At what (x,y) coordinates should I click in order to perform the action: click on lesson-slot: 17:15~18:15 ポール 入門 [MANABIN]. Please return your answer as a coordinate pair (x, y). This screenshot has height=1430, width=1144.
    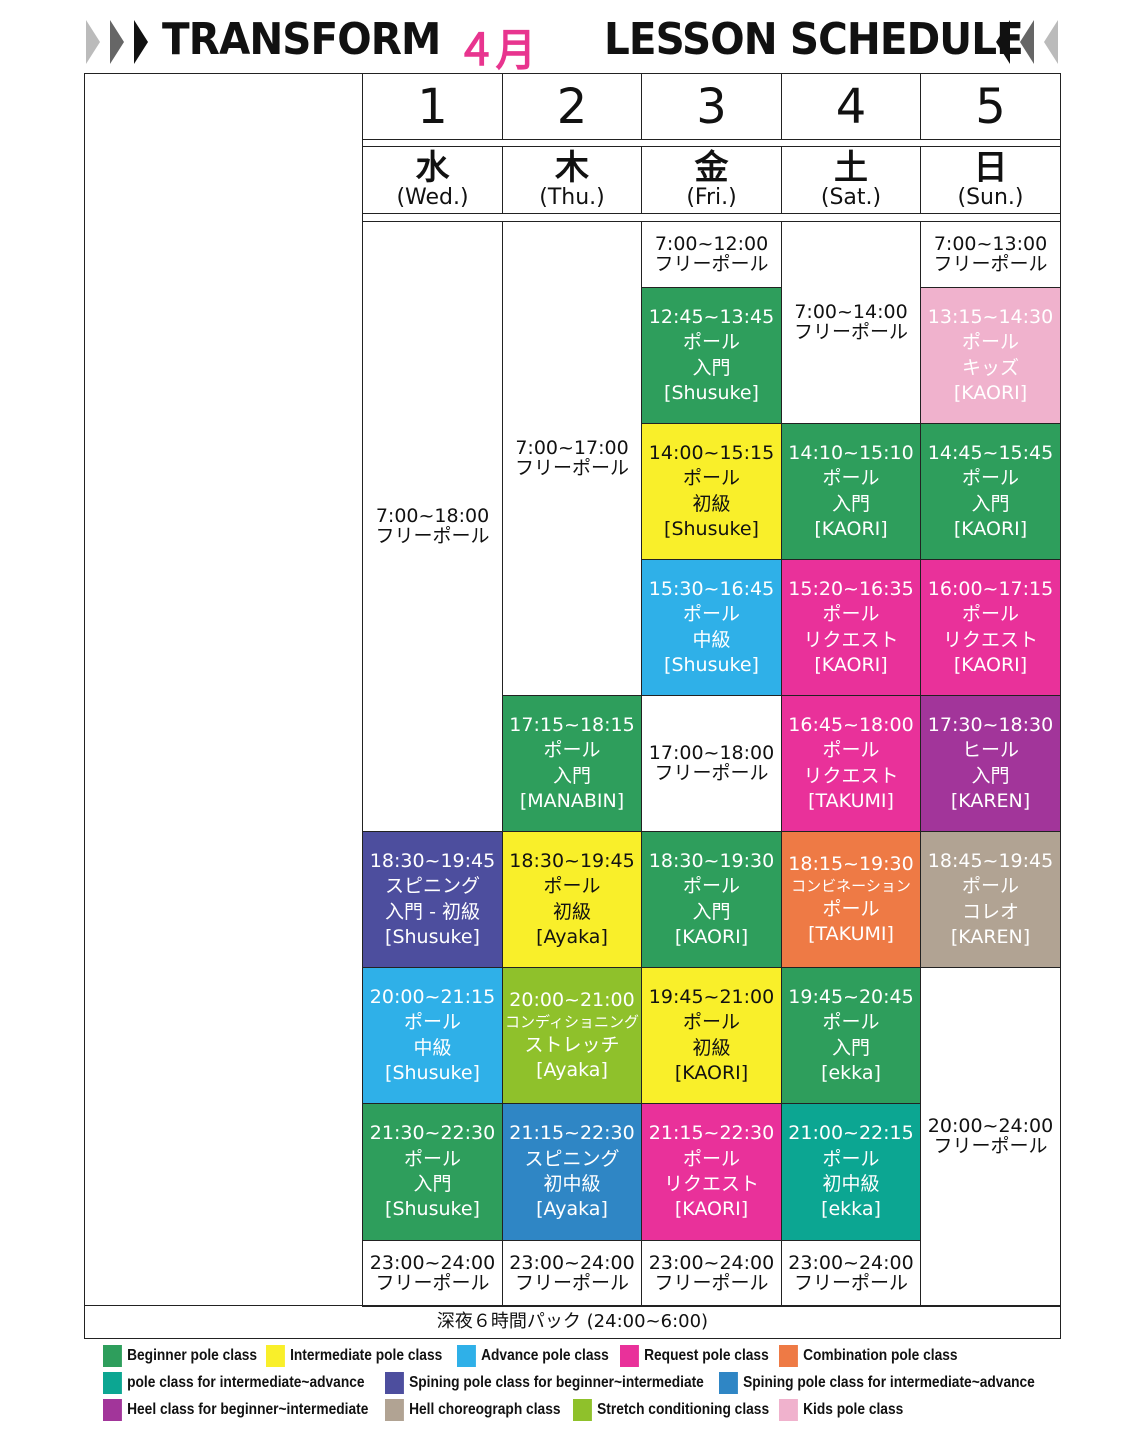
    Looking at the image, I should click on (572, 763).